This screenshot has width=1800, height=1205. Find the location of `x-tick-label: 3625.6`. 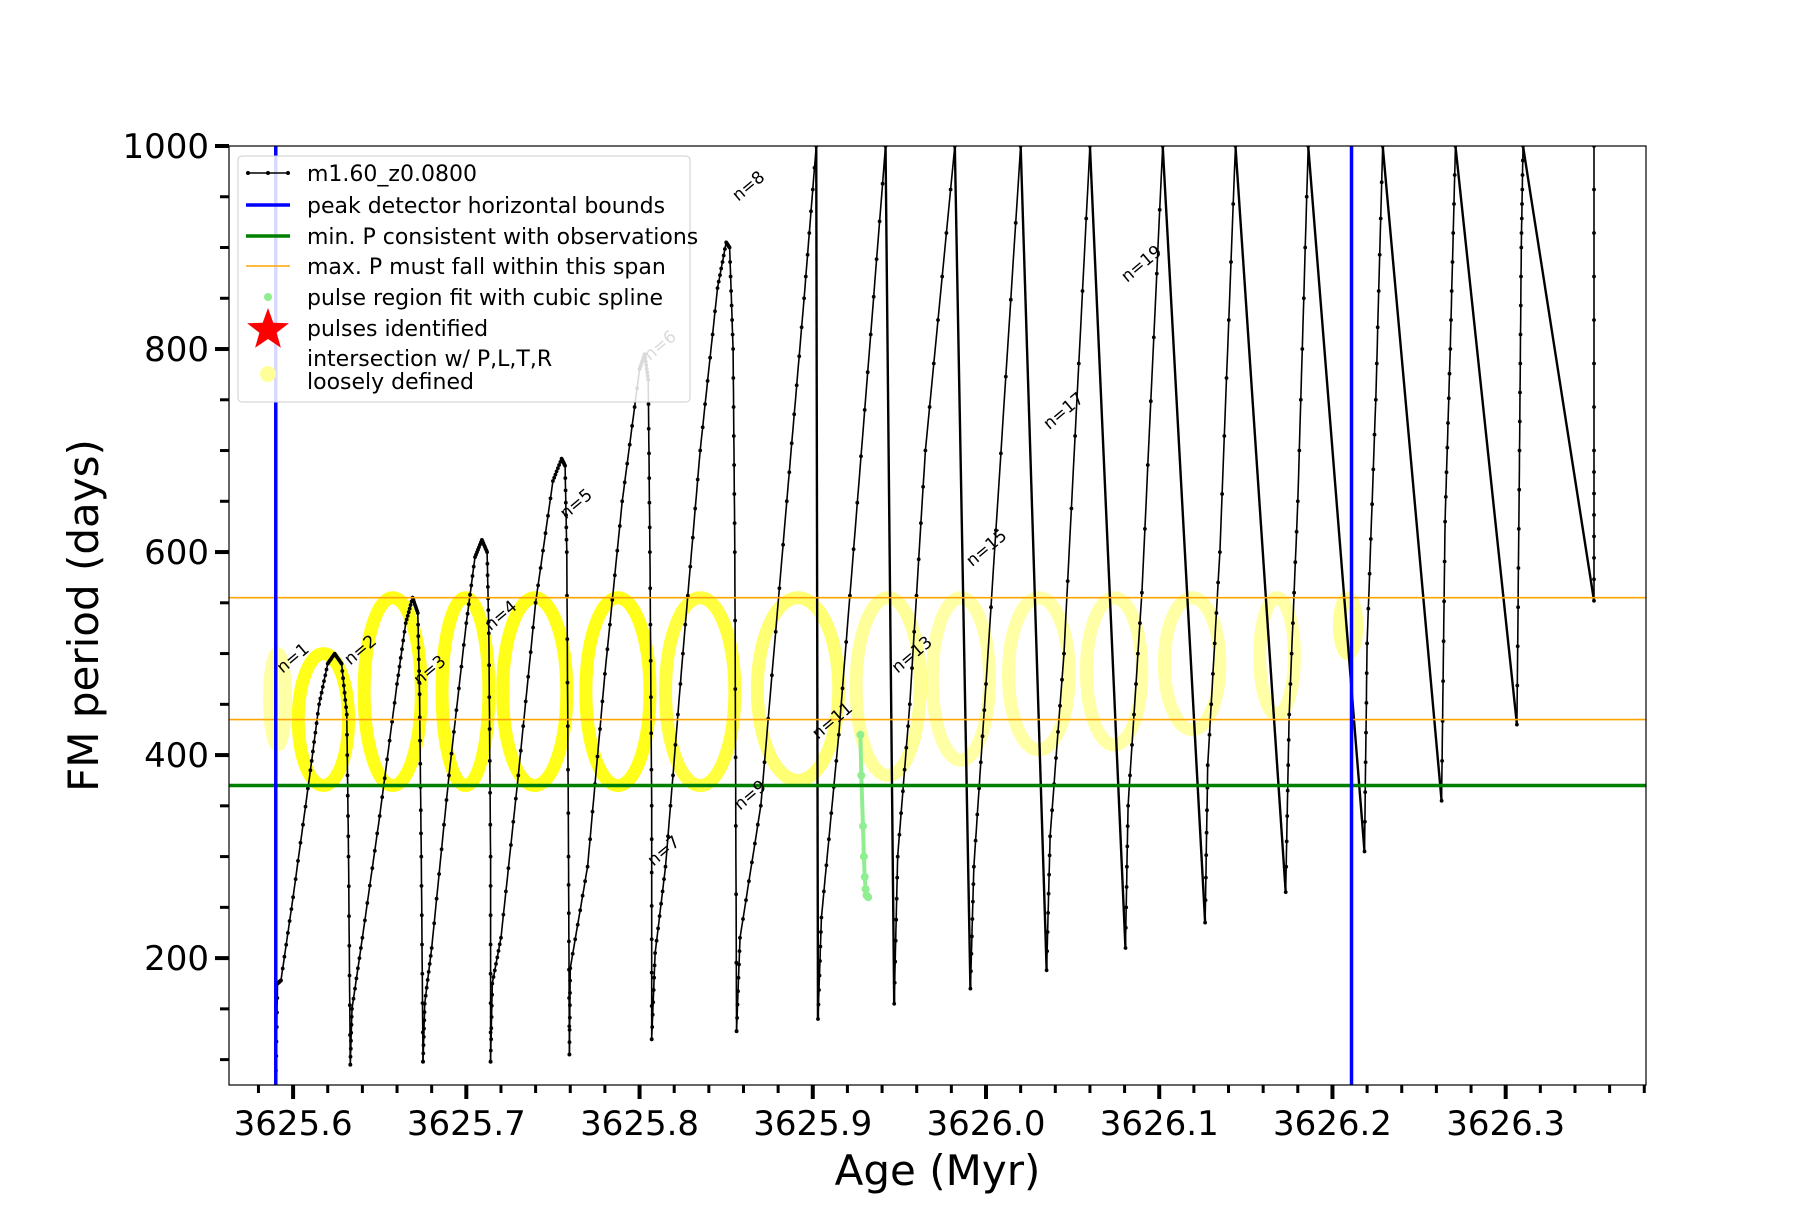

x-tick-label: 3625.6 is located at coordinates (293, 1124).